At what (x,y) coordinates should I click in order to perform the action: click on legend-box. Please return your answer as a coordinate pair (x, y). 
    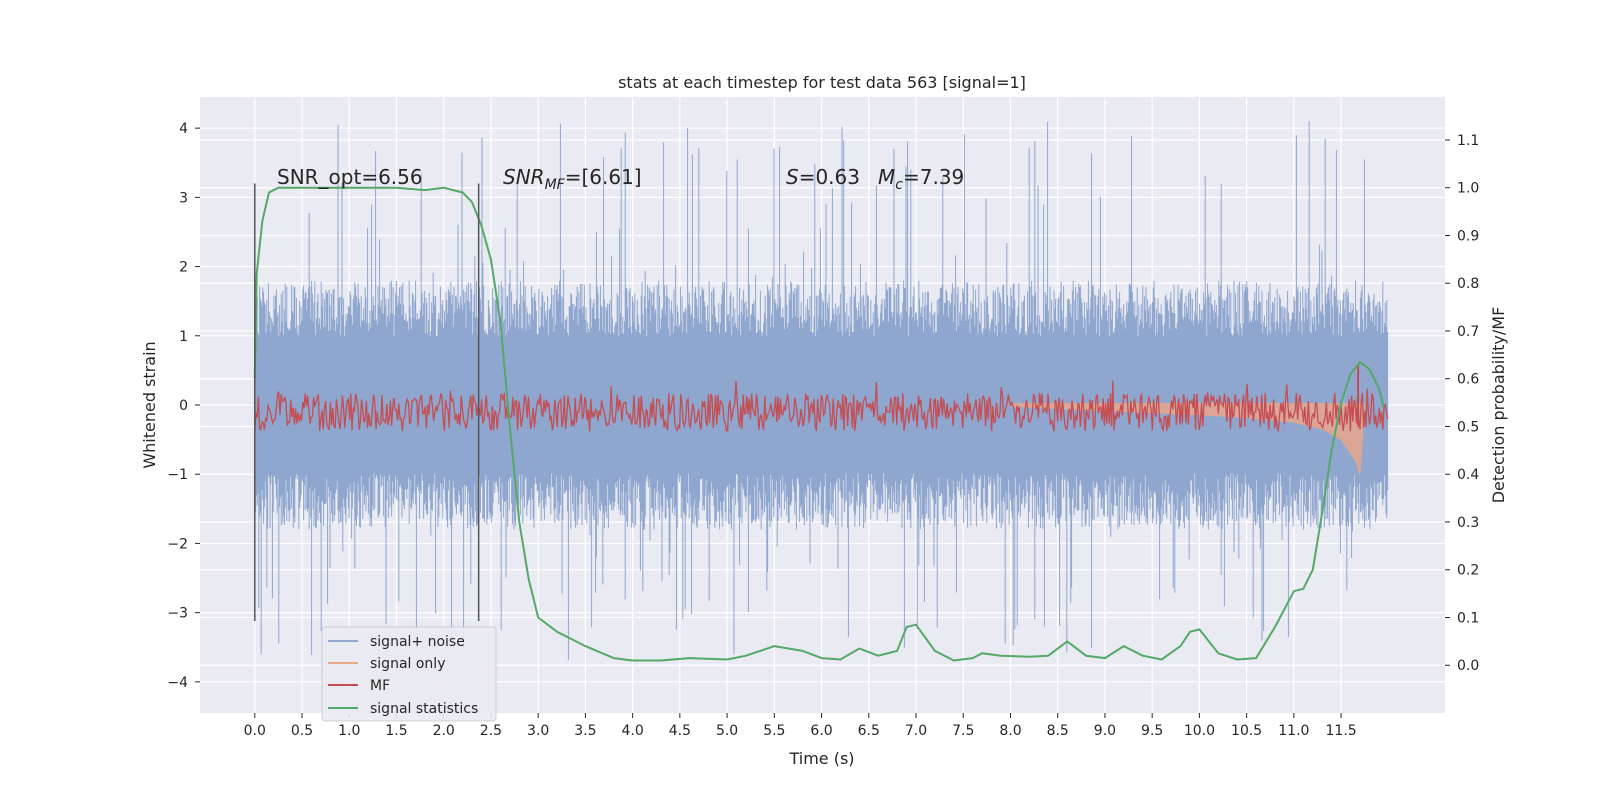
    Looking at the image, I should click on (409, 674).